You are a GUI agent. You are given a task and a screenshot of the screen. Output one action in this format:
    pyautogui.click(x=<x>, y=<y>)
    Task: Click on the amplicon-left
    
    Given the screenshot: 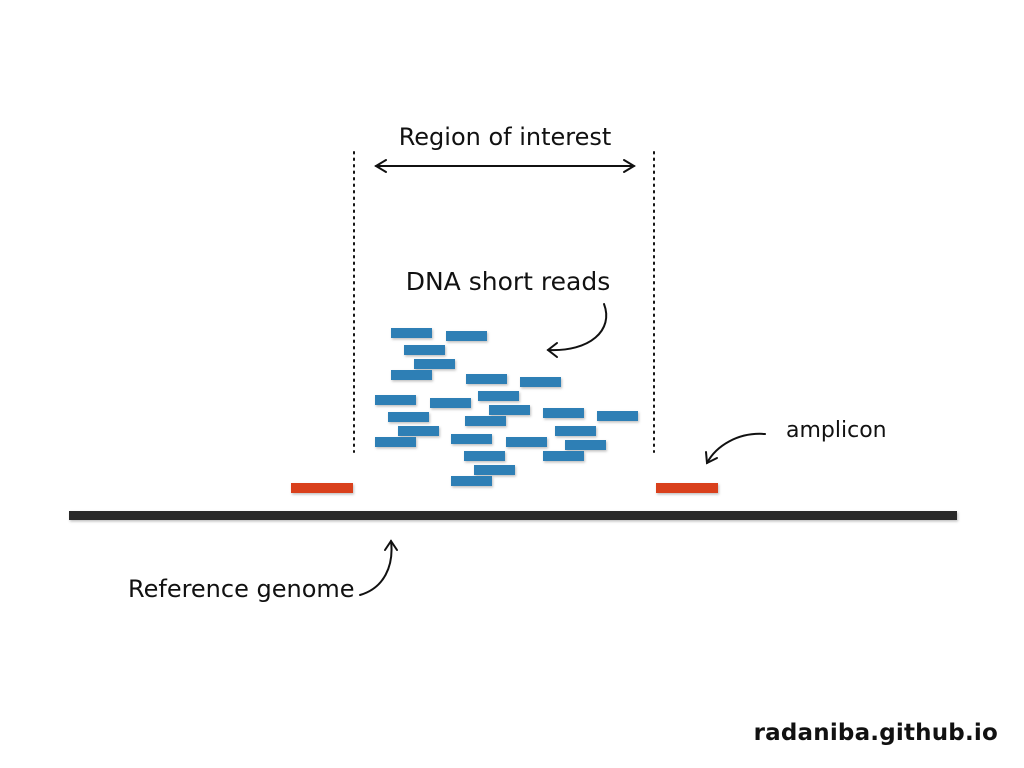 What is the action you would take?
    pyautogui.click(x=322, y=488)
    